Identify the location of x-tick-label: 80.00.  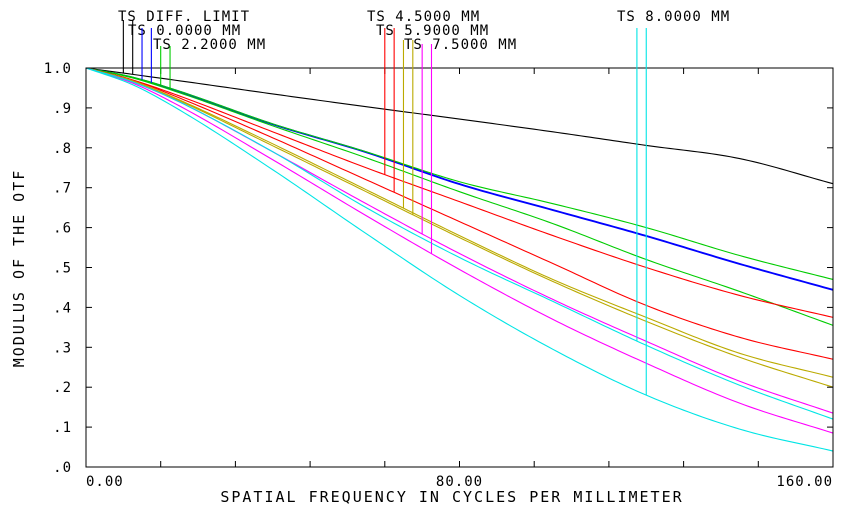
(459, 482).